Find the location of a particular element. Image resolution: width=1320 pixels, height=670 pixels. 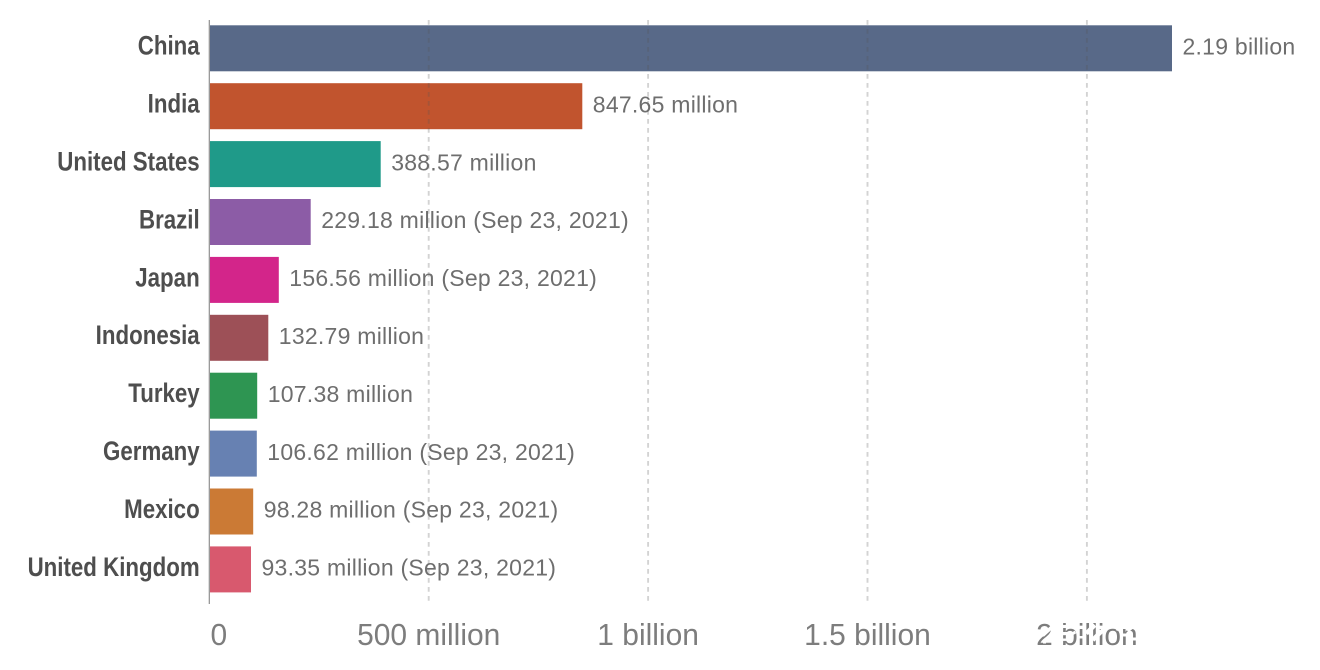

svg-text: 106.62 million (Sep 23, 2021) is located at coordinates (421, 452).